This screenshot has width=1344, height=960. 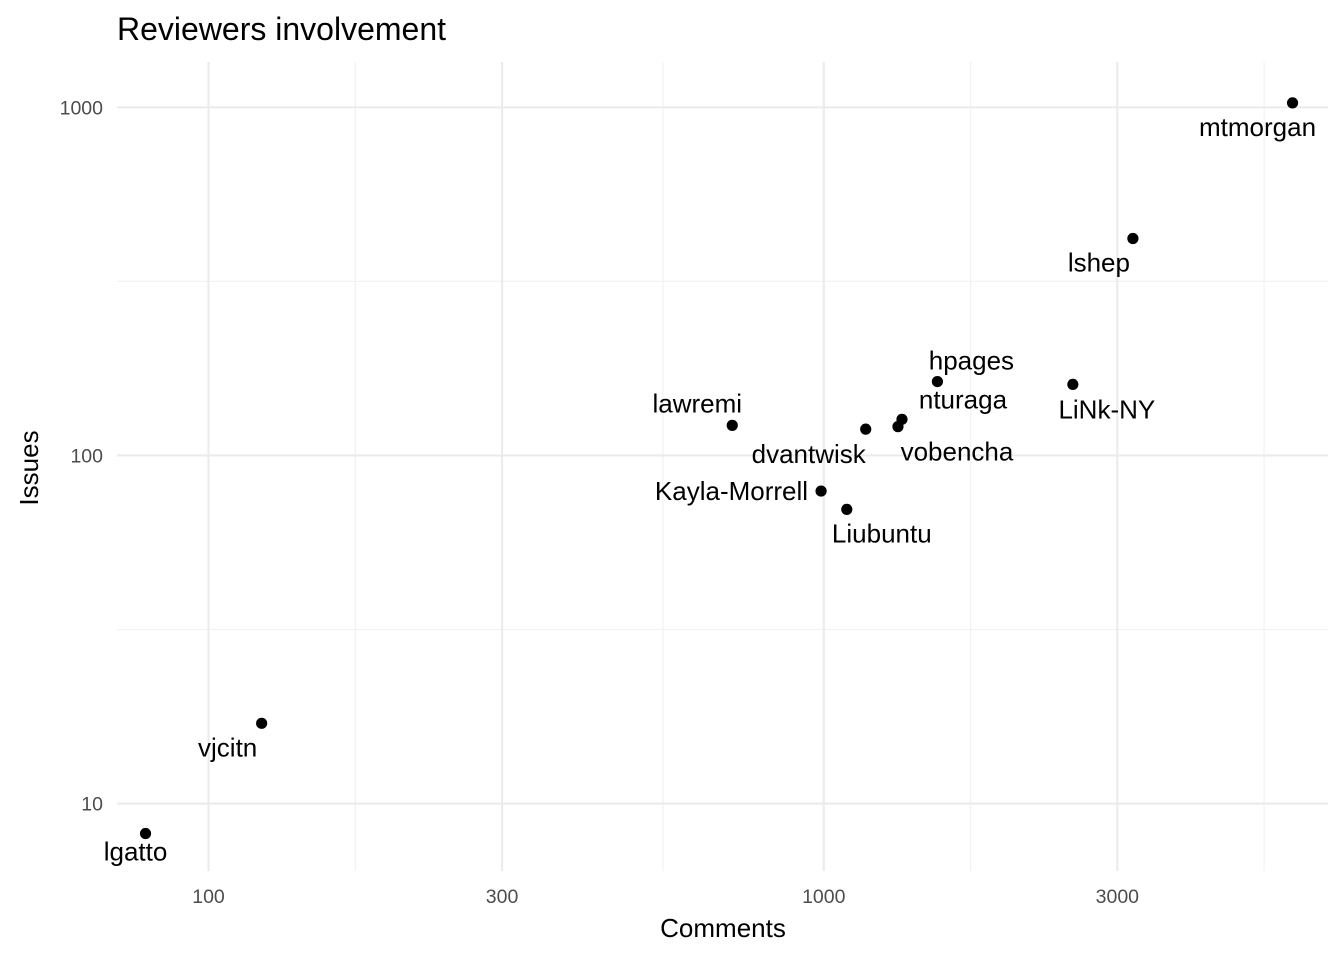 What do you see at coordinates (731, 491) in the screenshot?
I see `point-label: Kayla-Morrell` at bounding box center [731, 491].